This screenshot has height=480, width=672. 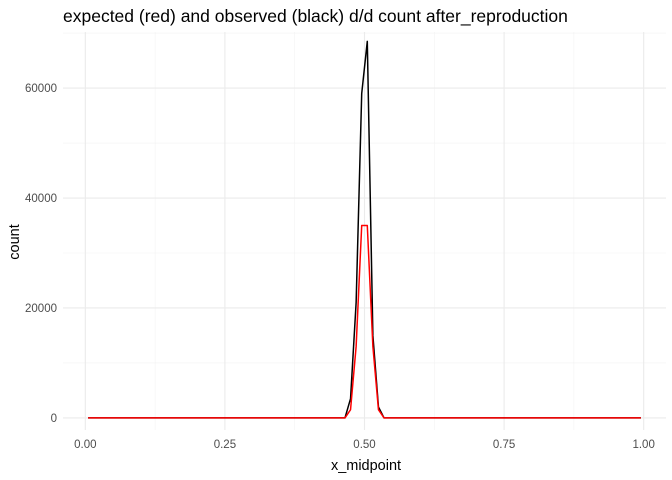 What do you see at coordinates (41, 199) in the screenshot?
I see `y-tick-label: 40000` at bounding box center [41, 199].